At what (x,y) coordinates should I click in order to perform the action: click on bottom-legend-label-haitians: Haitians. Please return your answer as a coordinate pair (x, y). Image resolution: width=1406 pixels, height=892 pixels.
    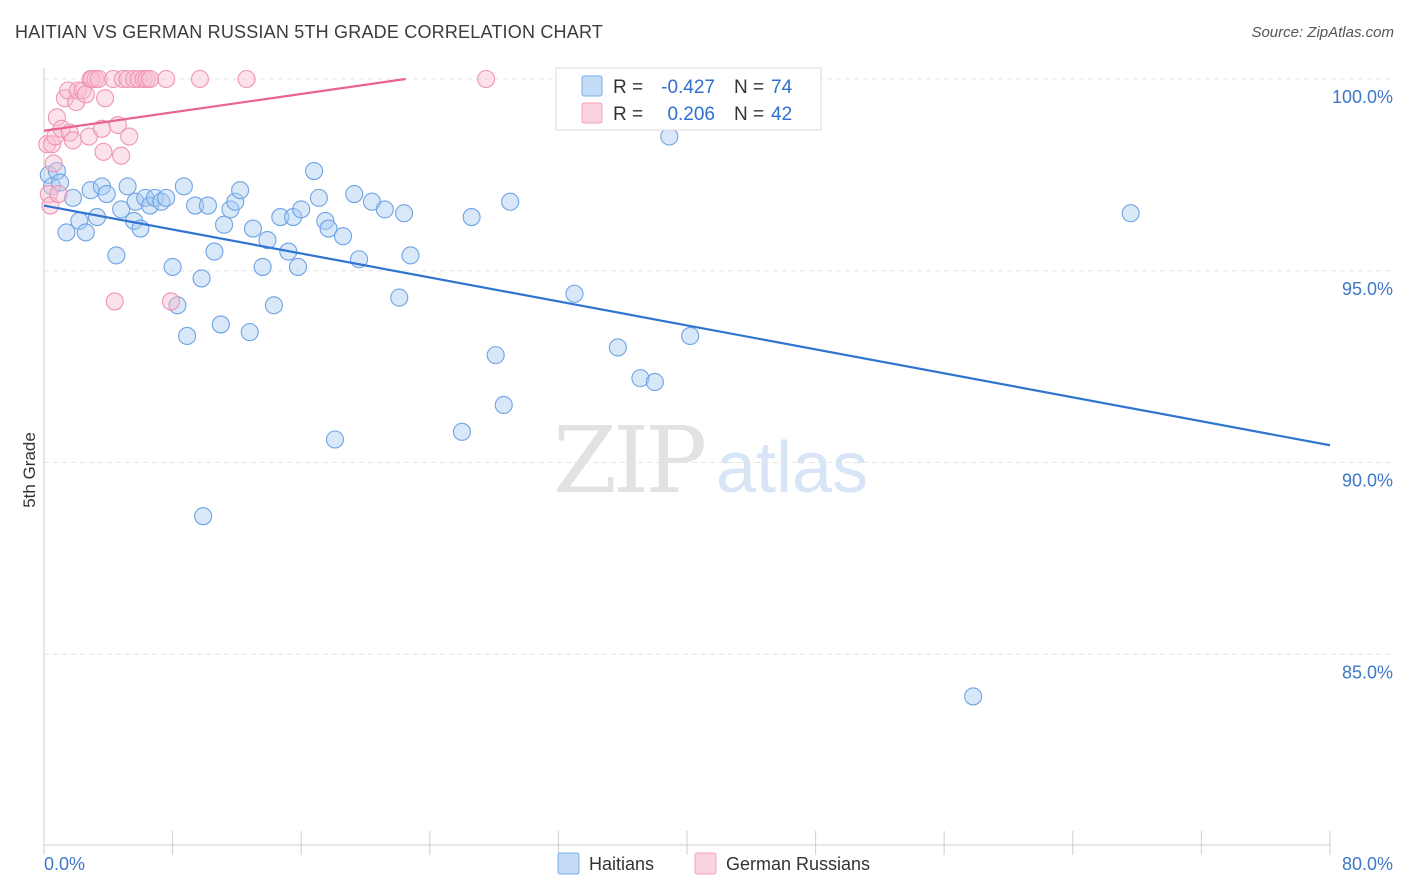
    Looking at the image, I should click on (621, 864).